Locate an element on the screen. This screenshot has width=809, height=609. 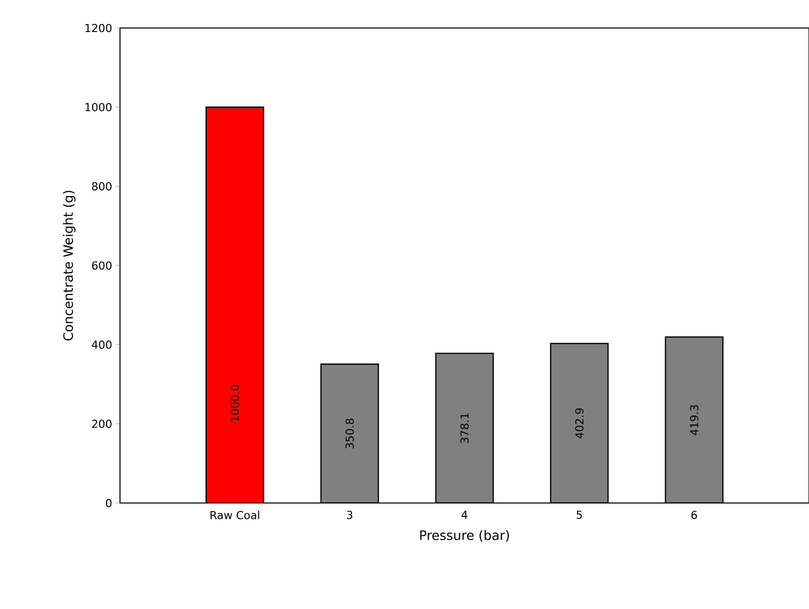
y-tick-label: 0 is located at coordinates (109, 503).